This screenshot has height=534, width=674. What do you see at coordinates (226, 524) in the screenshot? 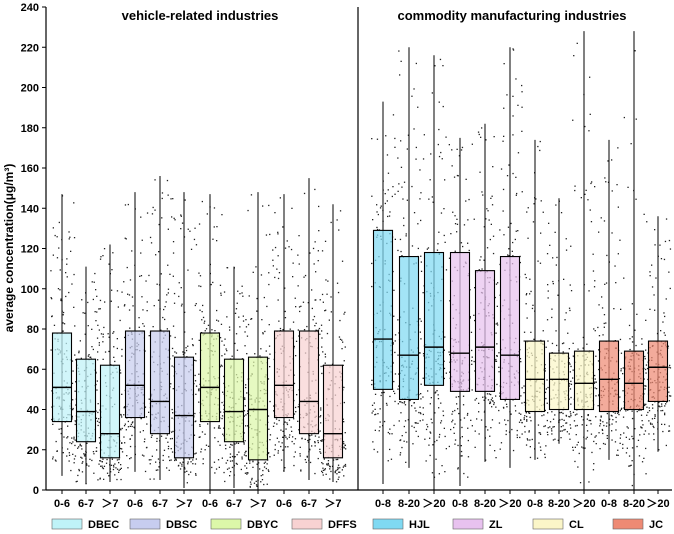
I see `legend-swatch-dbyc` at bounding box center [226, 524].